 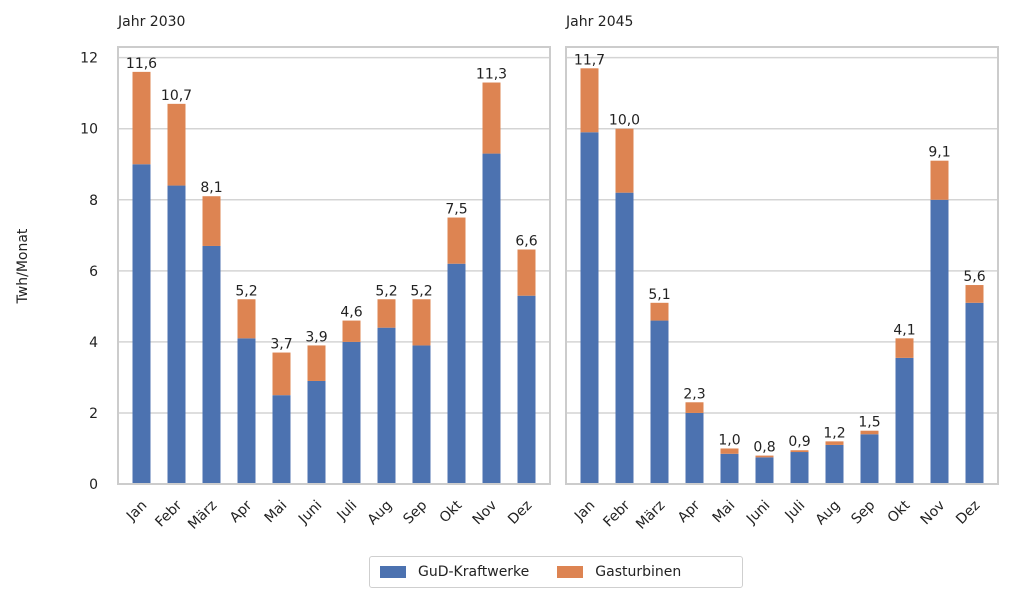 I want to click on panel-1-bar-gud-Nov, so click(x=491, y=318).